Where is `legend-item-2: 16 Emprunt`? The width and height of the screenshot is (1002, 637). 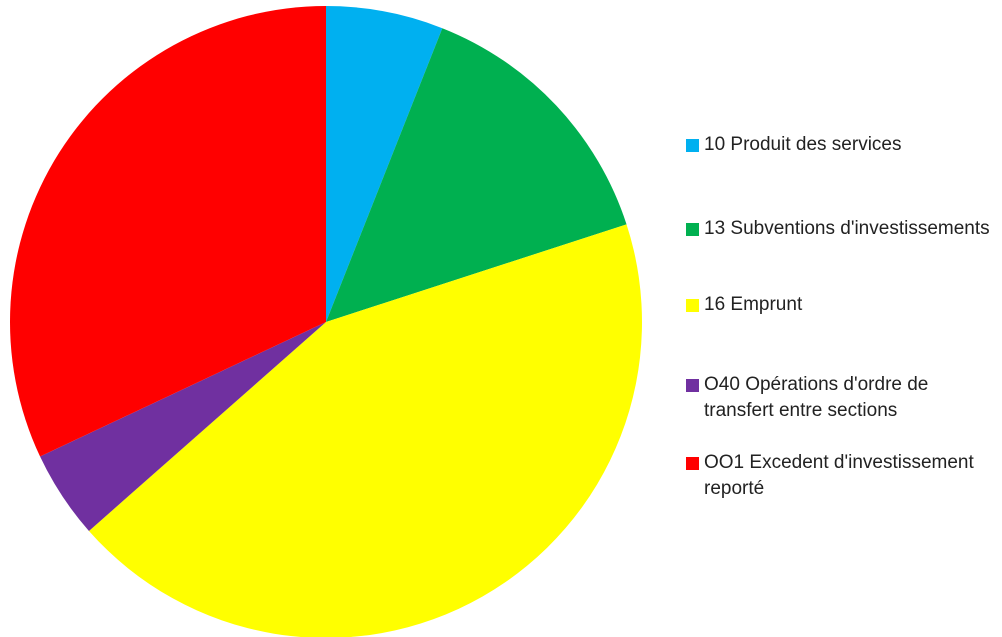
legend-item-2: 16 Emprunt is located at coordinates (744, 305).